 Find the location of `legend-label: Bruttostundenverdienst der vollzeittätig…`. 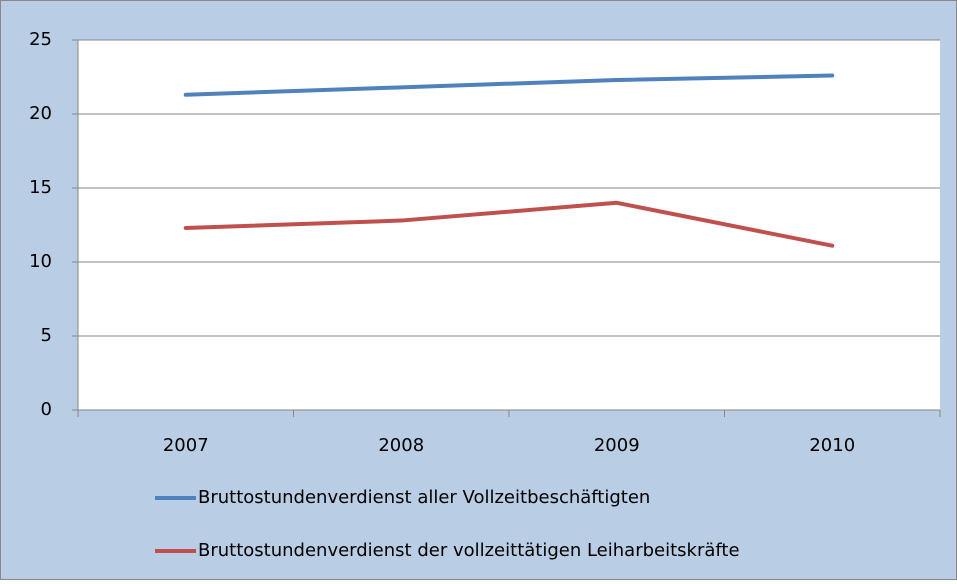

legend-label: Bruttostundenverdienst der vollzeittätig… is located at coordinates (469, 550).